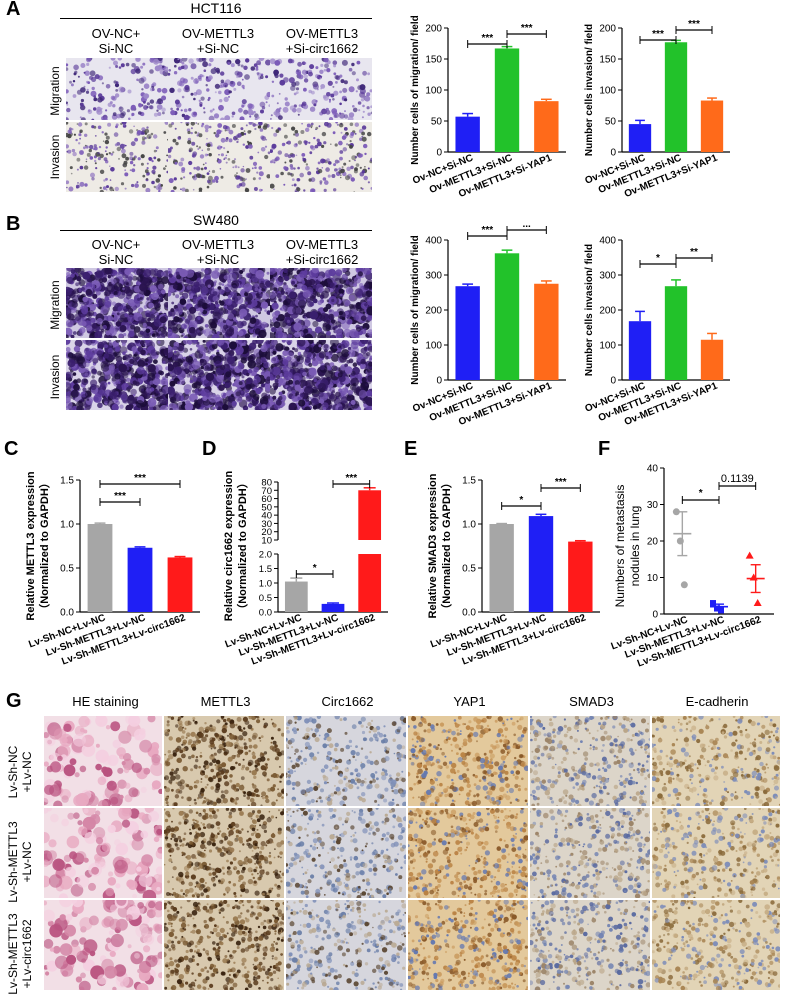 The image size is (785, 1002). I want to click on B-migration-ytick-label: 400, so click(433, 241).